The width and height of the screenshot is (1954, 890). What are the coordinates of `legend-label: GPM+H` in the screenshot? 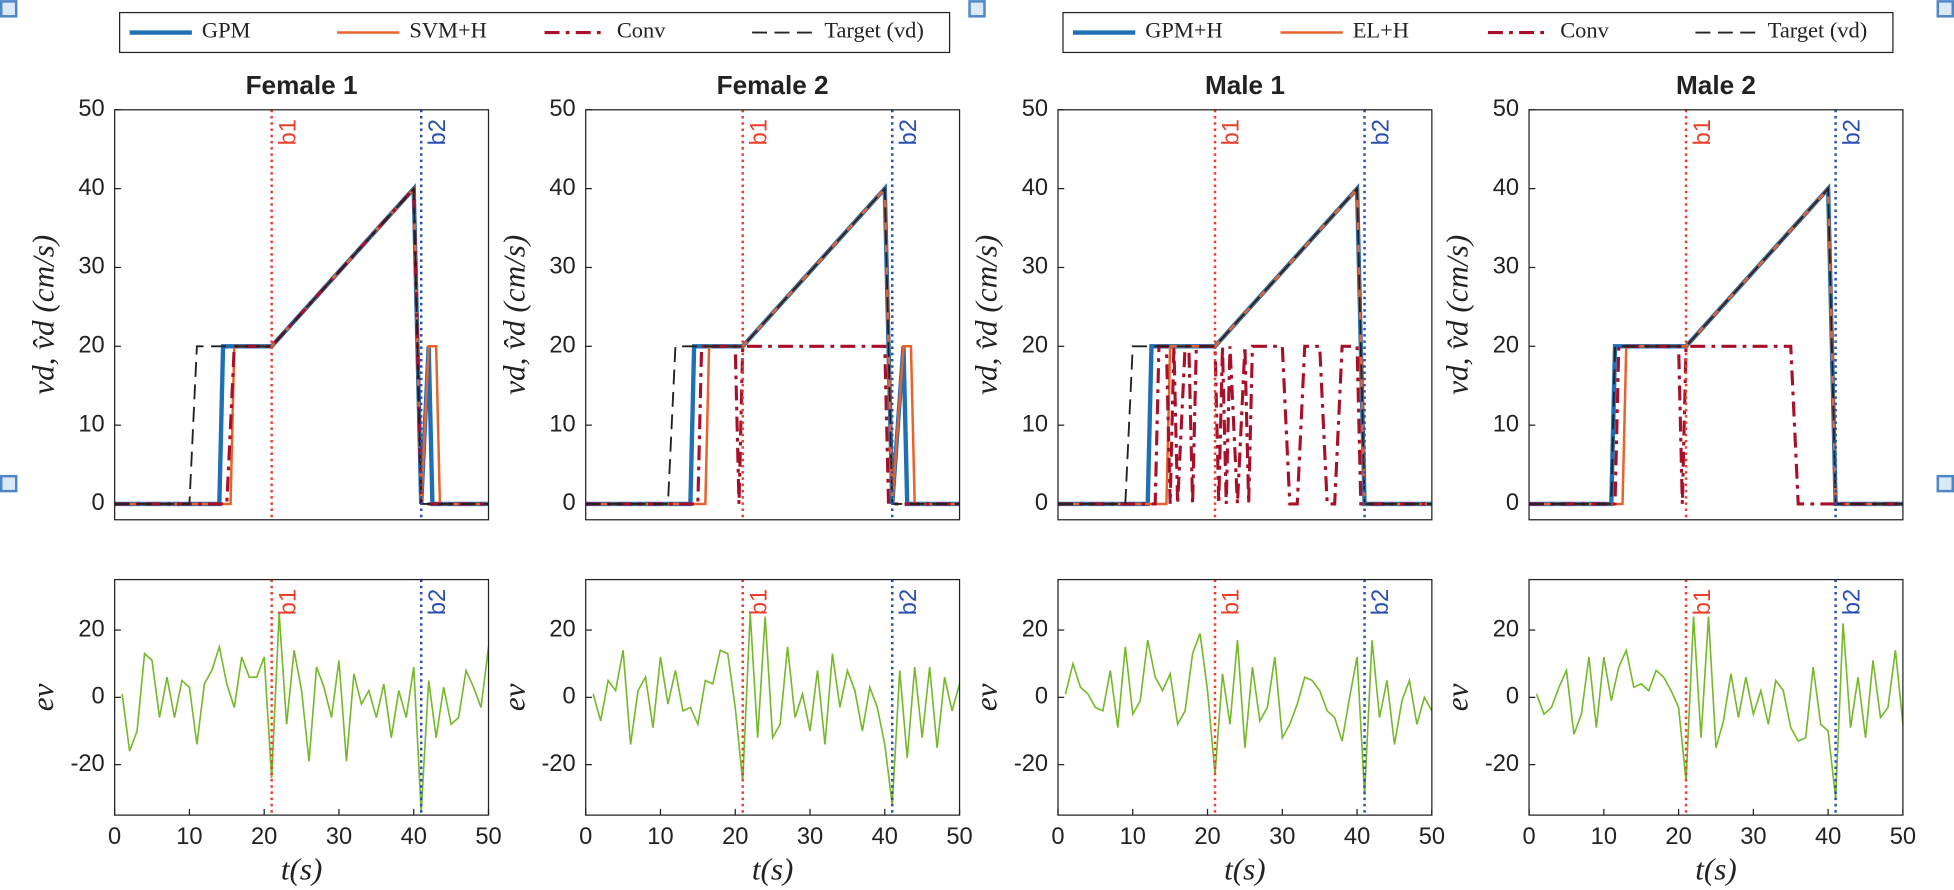 It's located at (1183, 30).